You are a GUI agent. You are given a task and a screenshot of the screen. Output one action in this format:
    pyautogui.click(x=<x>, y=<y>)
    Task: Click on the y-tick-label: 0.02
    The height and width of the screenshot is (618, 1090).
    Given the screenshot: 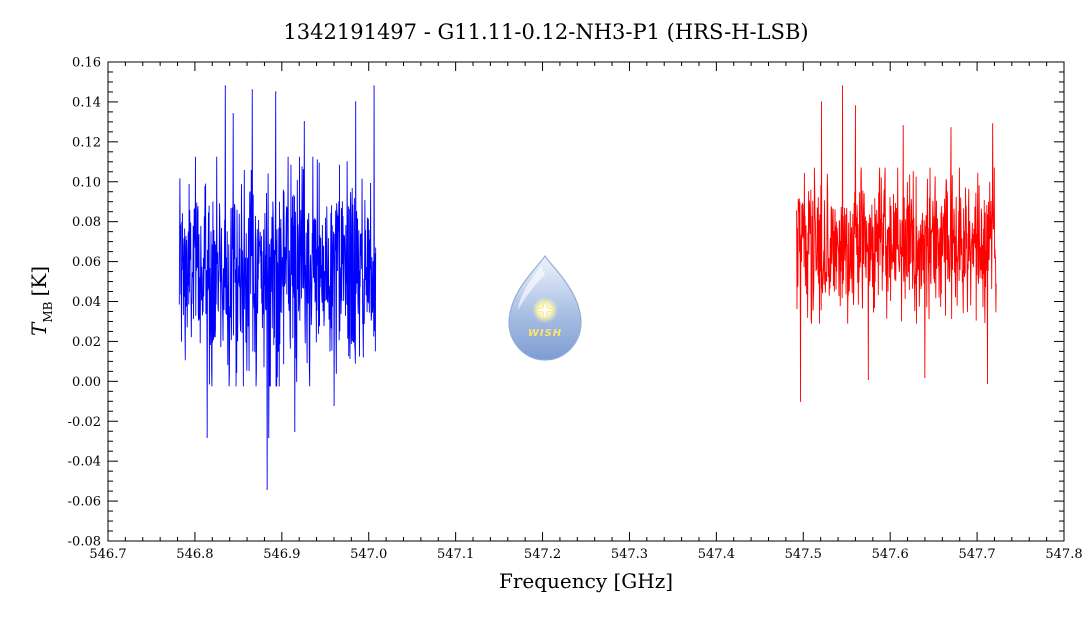 What is the action you would take?
    pyautogui.click(x=86, y=342)
    